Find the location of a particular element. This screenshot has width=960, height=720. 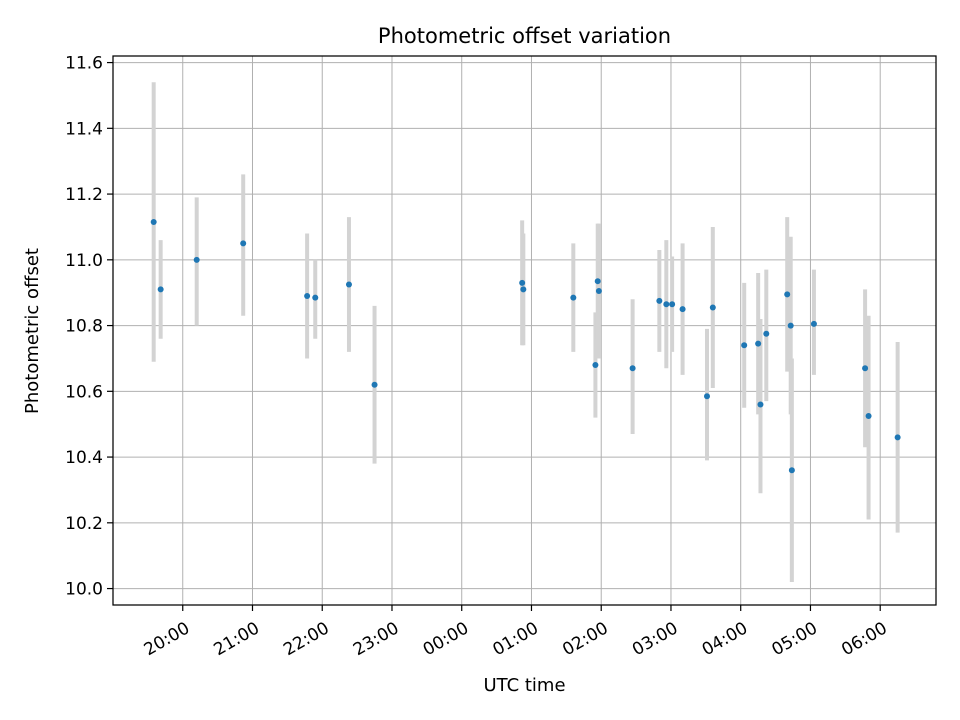

y-tick-label: 10.8 is located at coordinates (84, 327).